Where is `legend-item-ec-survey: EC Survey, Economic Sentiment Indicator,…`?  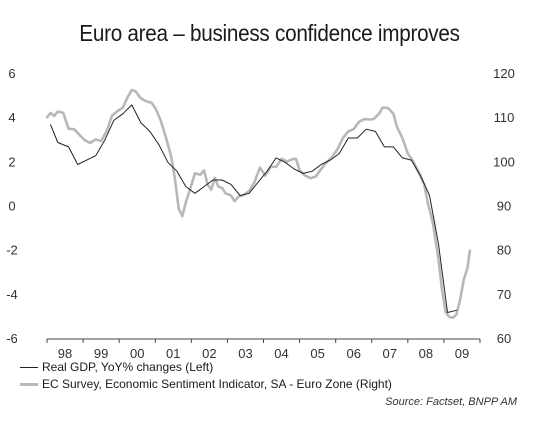 legend-item-ec-survey: EC Survey, Economic Sentiment Indicator,… is located at coordinates (206, 384).